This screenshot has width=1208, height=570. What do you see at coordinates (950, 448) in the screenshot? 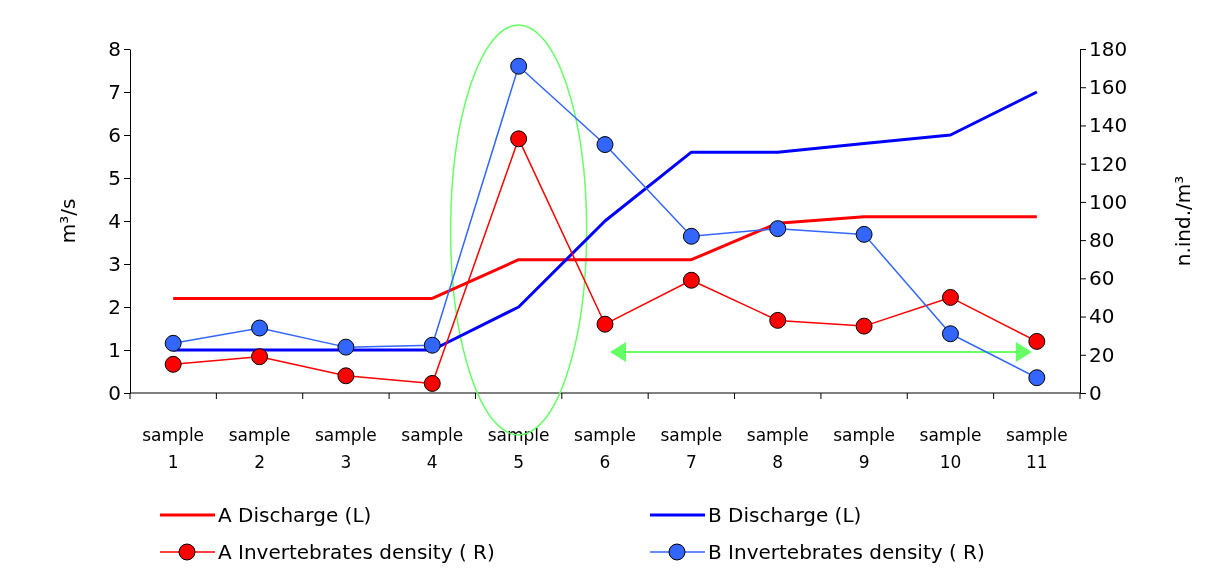
I see `x-tick-label: sample 10` at bounding box center [950, 448].